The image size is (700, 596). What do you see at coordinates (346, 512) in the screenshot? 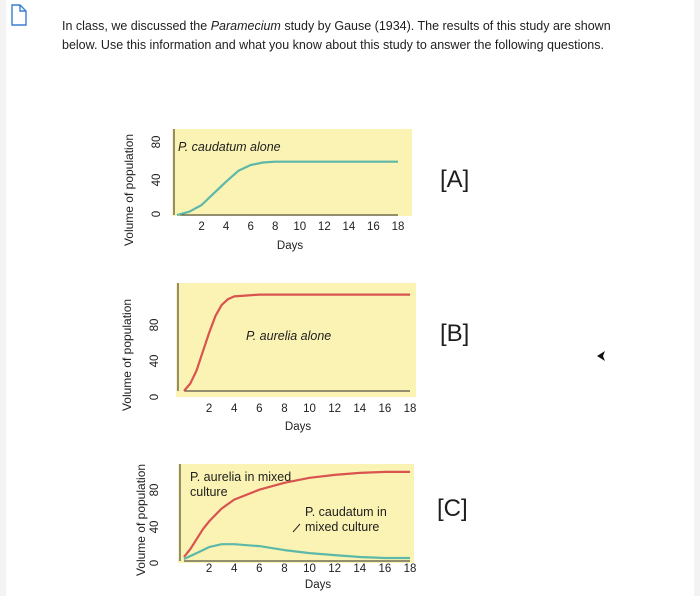
I see `series-name-caudatum-line1: P. caudatum in` at bounding box center [346, 512].